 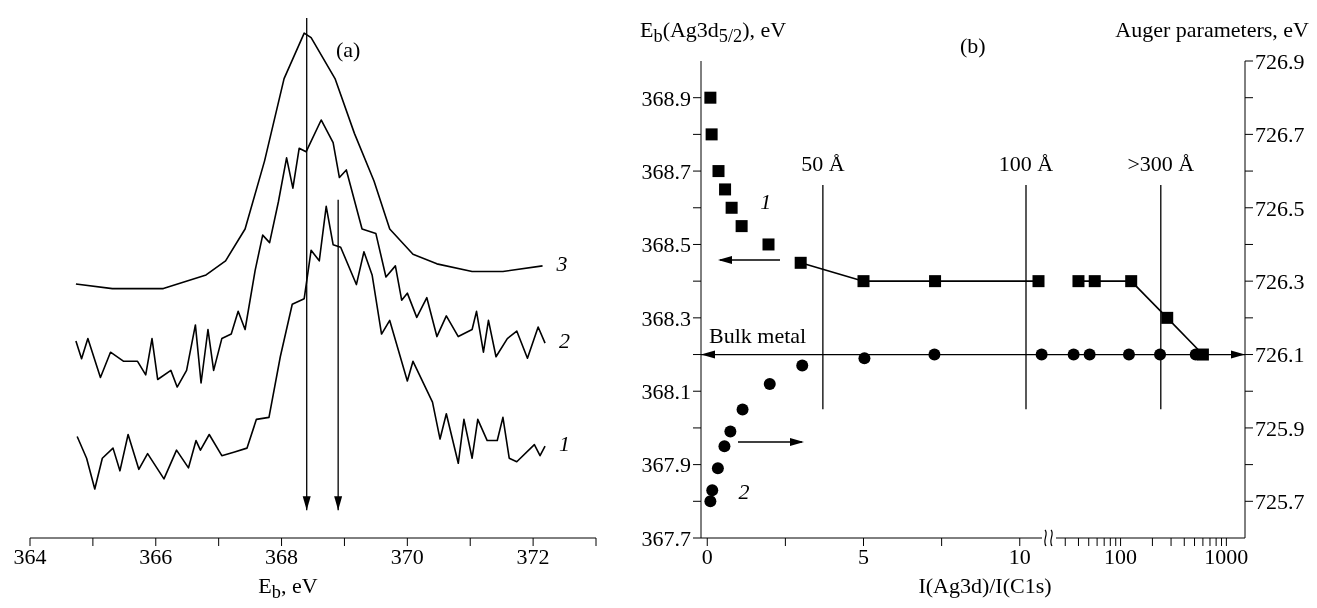 I want to click on x-tick-label: 100, so click(x=1121, y=556).